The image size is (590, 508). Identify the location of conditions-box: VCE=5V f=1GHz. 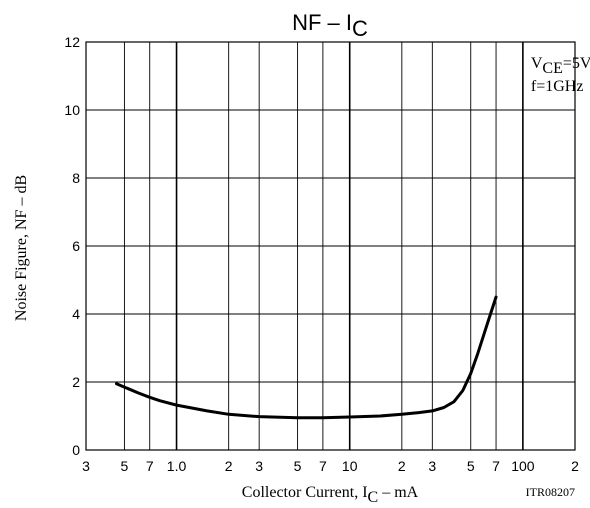
(557, 72).